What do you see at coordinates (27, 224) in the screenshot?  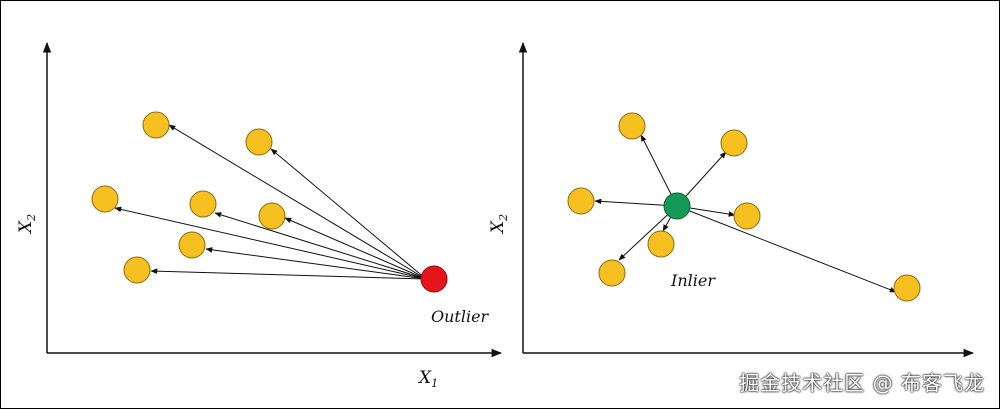 I see `left-y-axis-label: X2` at bounding box center [27, 224].